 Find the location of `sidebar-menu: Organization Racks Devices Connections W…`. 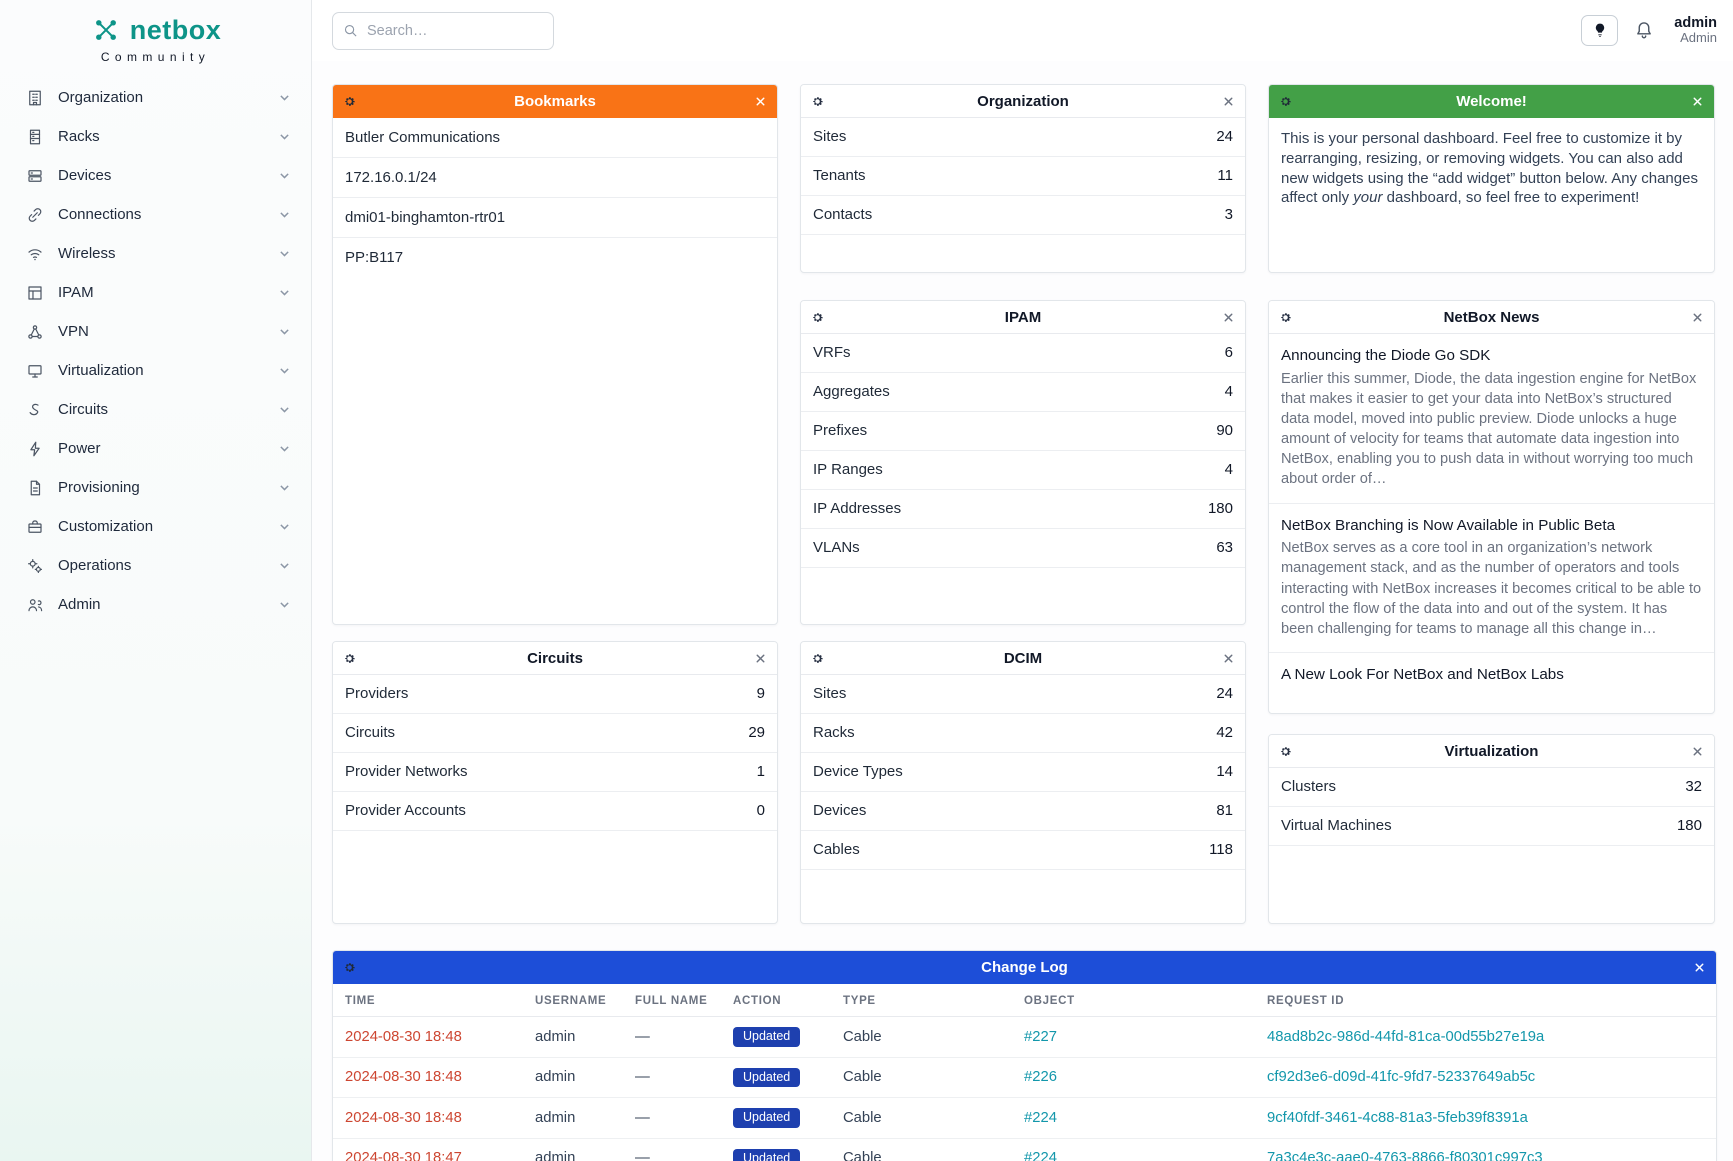

sidebar-menu: Organization Racks Devices Connections W… is located at coordinates (155, 351).